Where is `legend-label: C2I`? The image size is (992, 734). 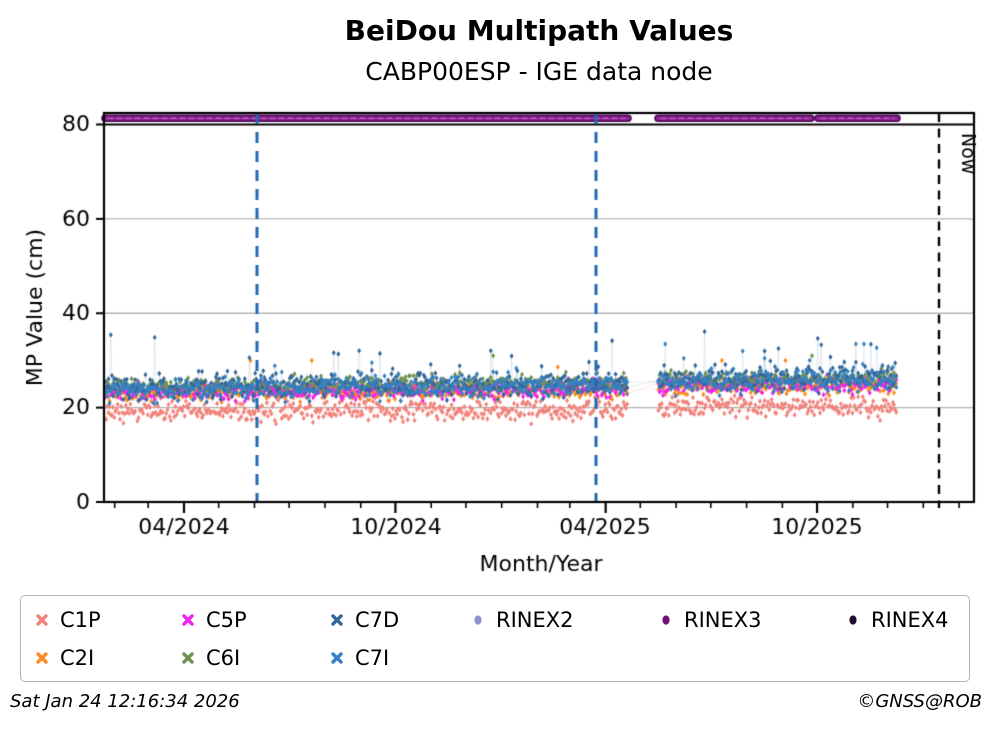
legend-label: C2I is located at coordinates (77, 658).